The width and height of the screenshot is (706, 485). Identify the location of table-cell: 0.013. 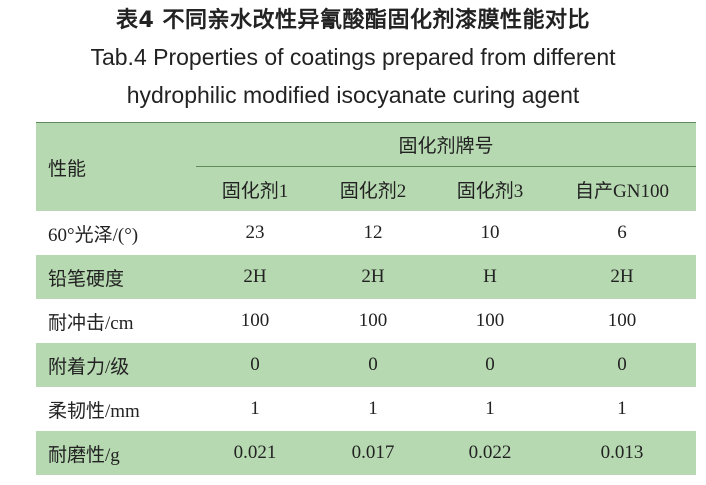
(622, 452).